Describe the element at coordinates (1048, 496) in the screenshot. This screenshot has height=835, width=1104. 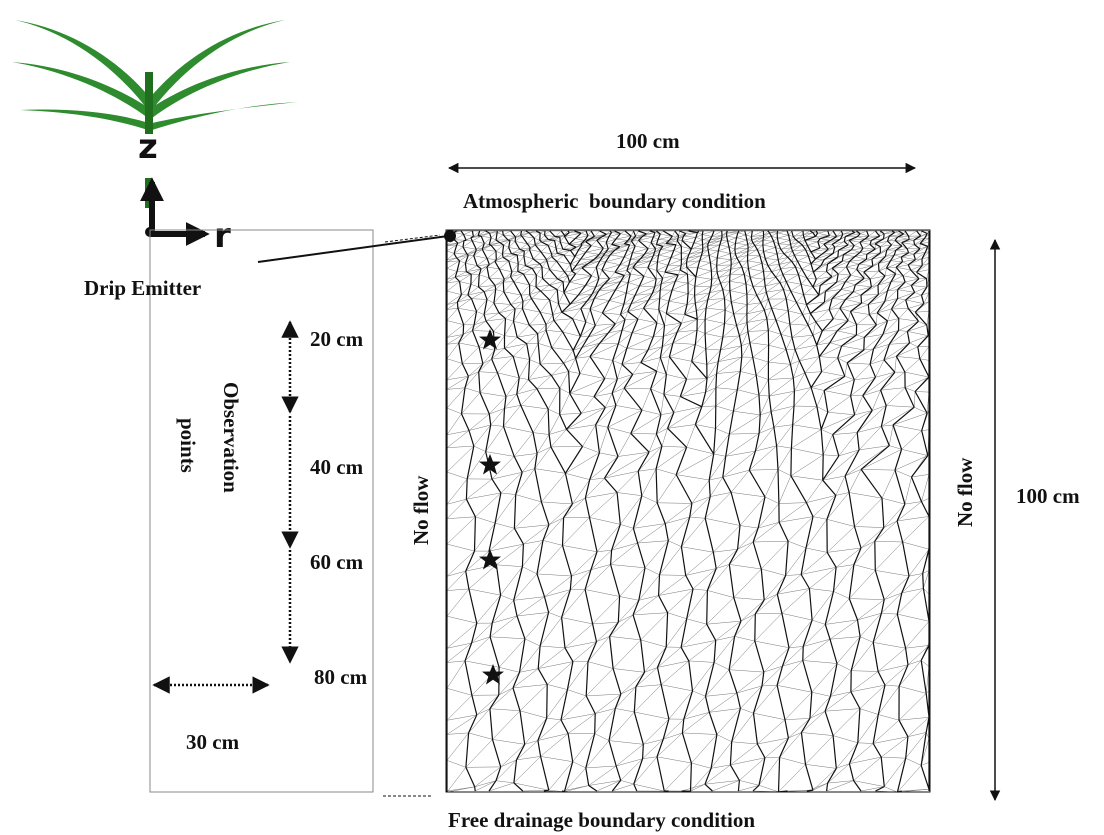
I see `depth-dimension-label: 100 cm` at that location.